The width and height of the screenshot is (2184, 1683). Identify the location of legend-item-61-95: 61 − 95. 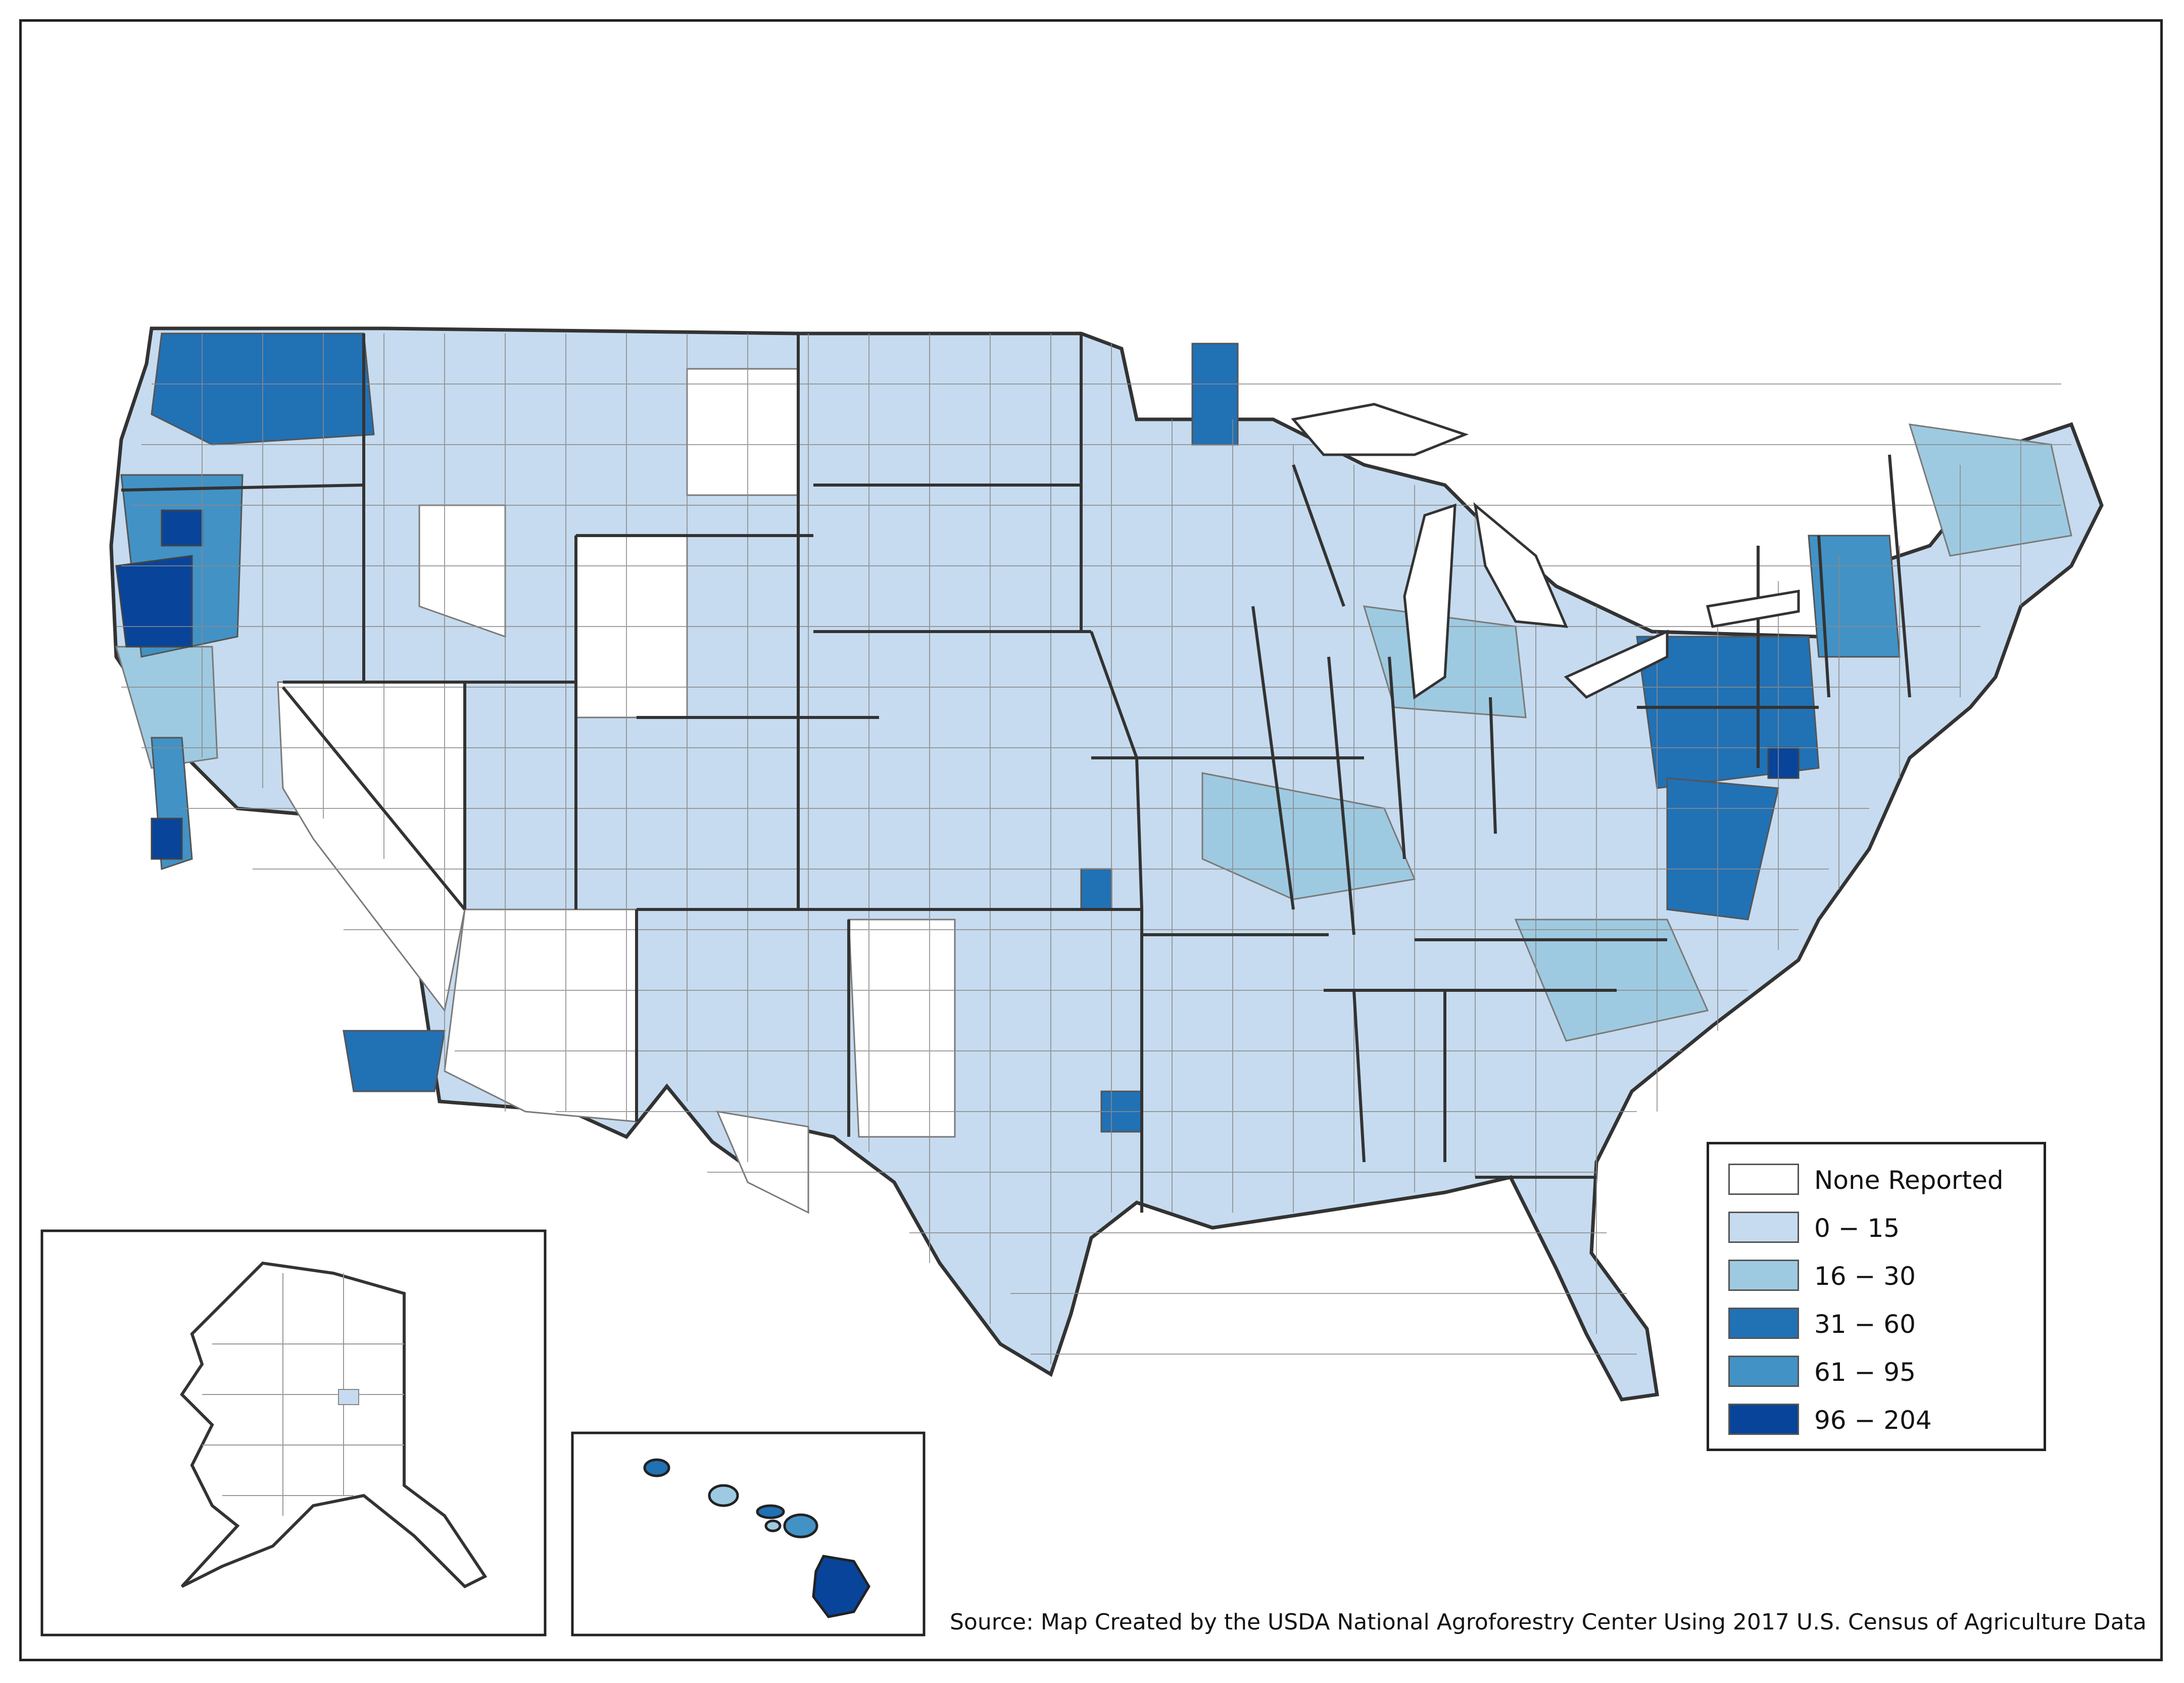
(1879, 1373).